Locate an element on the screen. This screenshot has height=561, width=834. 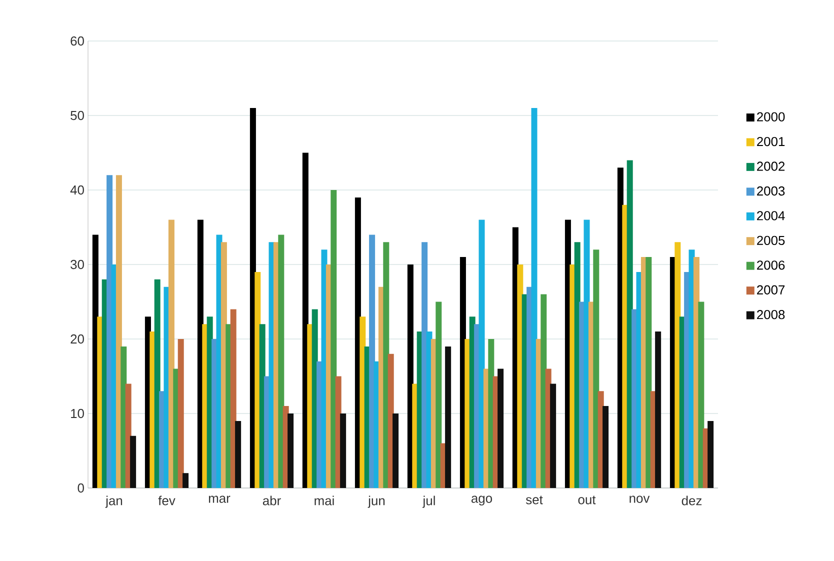
x-tick-label: dez is located at coordinates (692, 501).